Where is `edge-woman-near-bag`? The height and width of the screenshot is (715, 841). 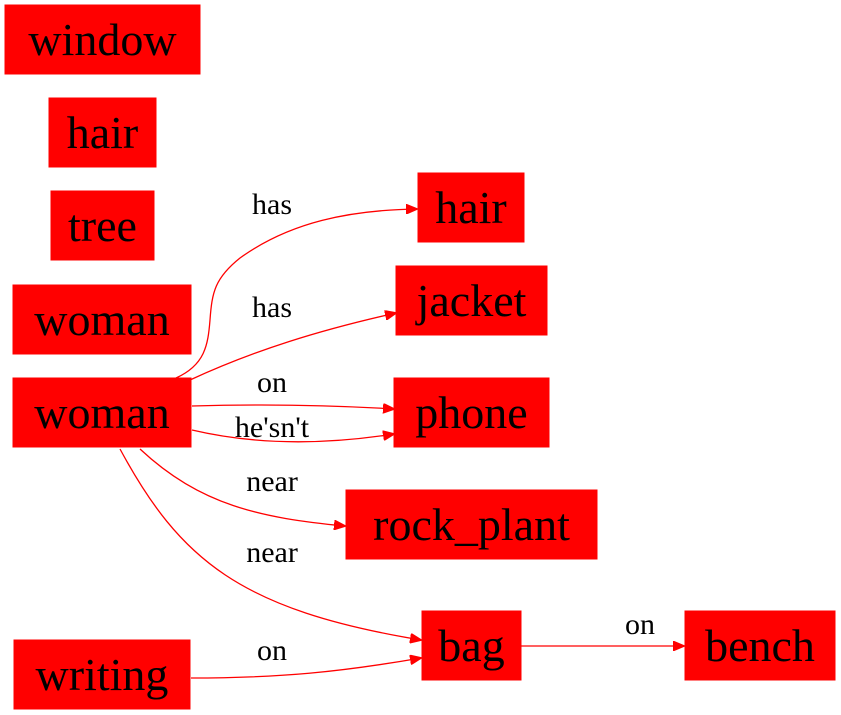 edge-woman-near-bag is located at coordinates (270, 544).